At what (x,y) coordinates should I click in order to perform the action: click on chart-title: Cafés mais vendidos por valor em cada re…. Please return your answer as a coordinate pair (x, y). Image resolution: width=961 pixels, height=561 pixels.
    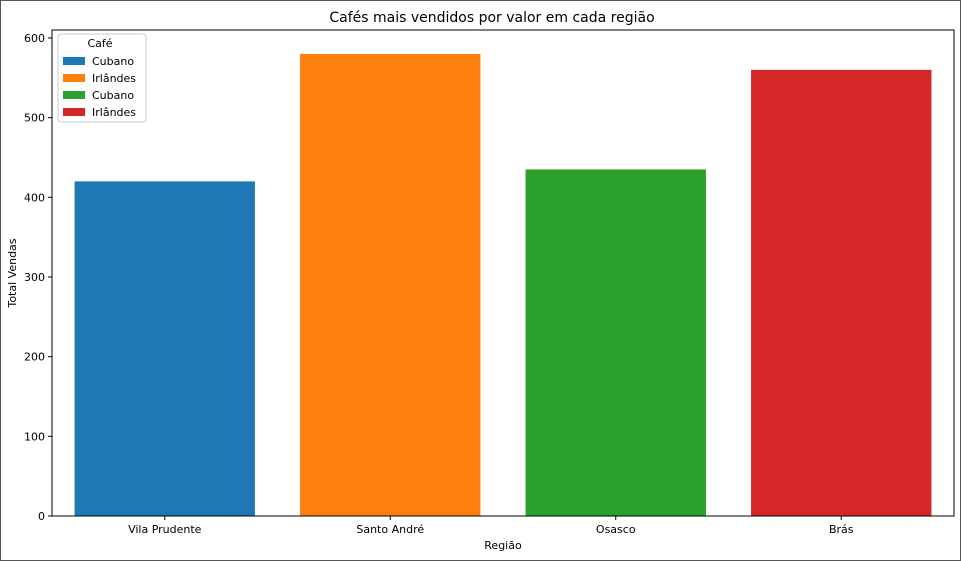
    Looking at the image, I should click on (491, 18).